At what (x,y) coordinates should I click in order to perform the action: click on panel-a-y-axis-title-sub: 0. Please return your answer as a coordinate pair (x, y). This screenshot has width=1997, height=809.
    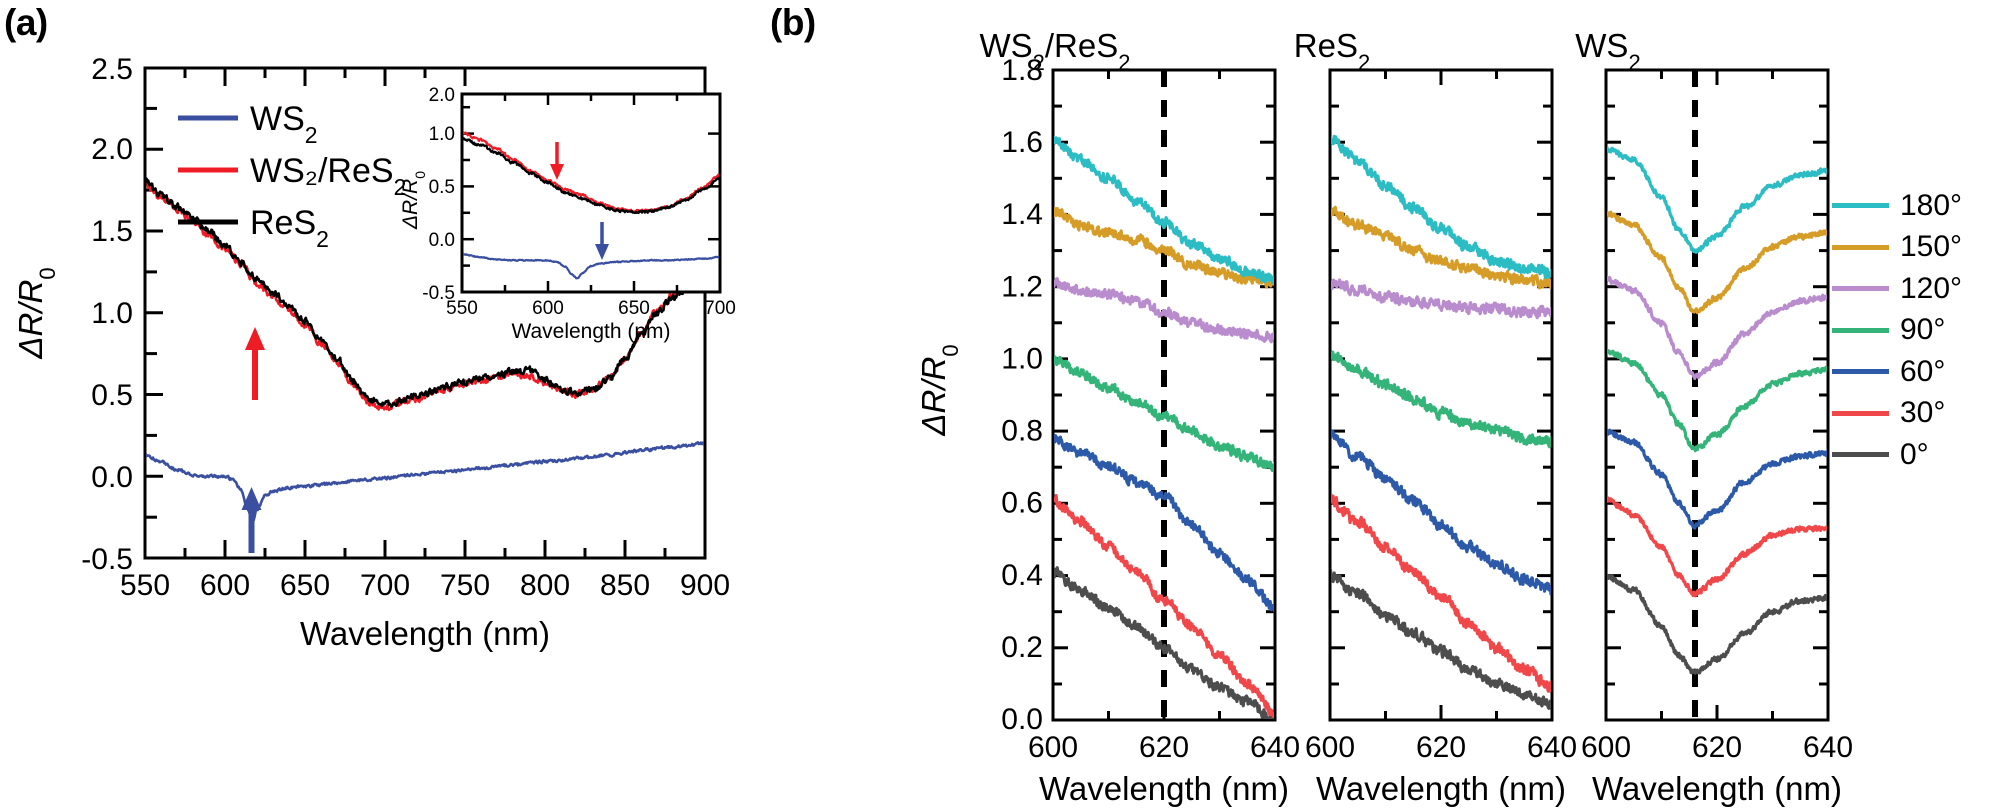
    Looking at the image, I should click on (47, 273).